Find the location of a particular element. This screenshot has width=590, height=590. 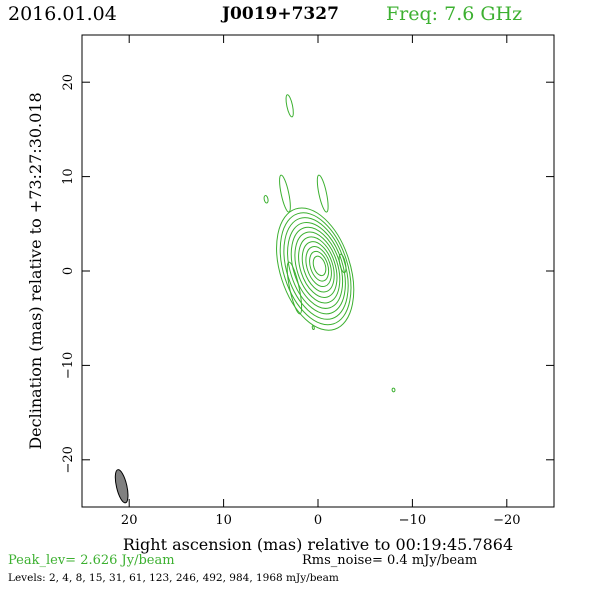

peak-level: Peak_lev= 2.626 Jy/beam is located at coordinates (91, 560).